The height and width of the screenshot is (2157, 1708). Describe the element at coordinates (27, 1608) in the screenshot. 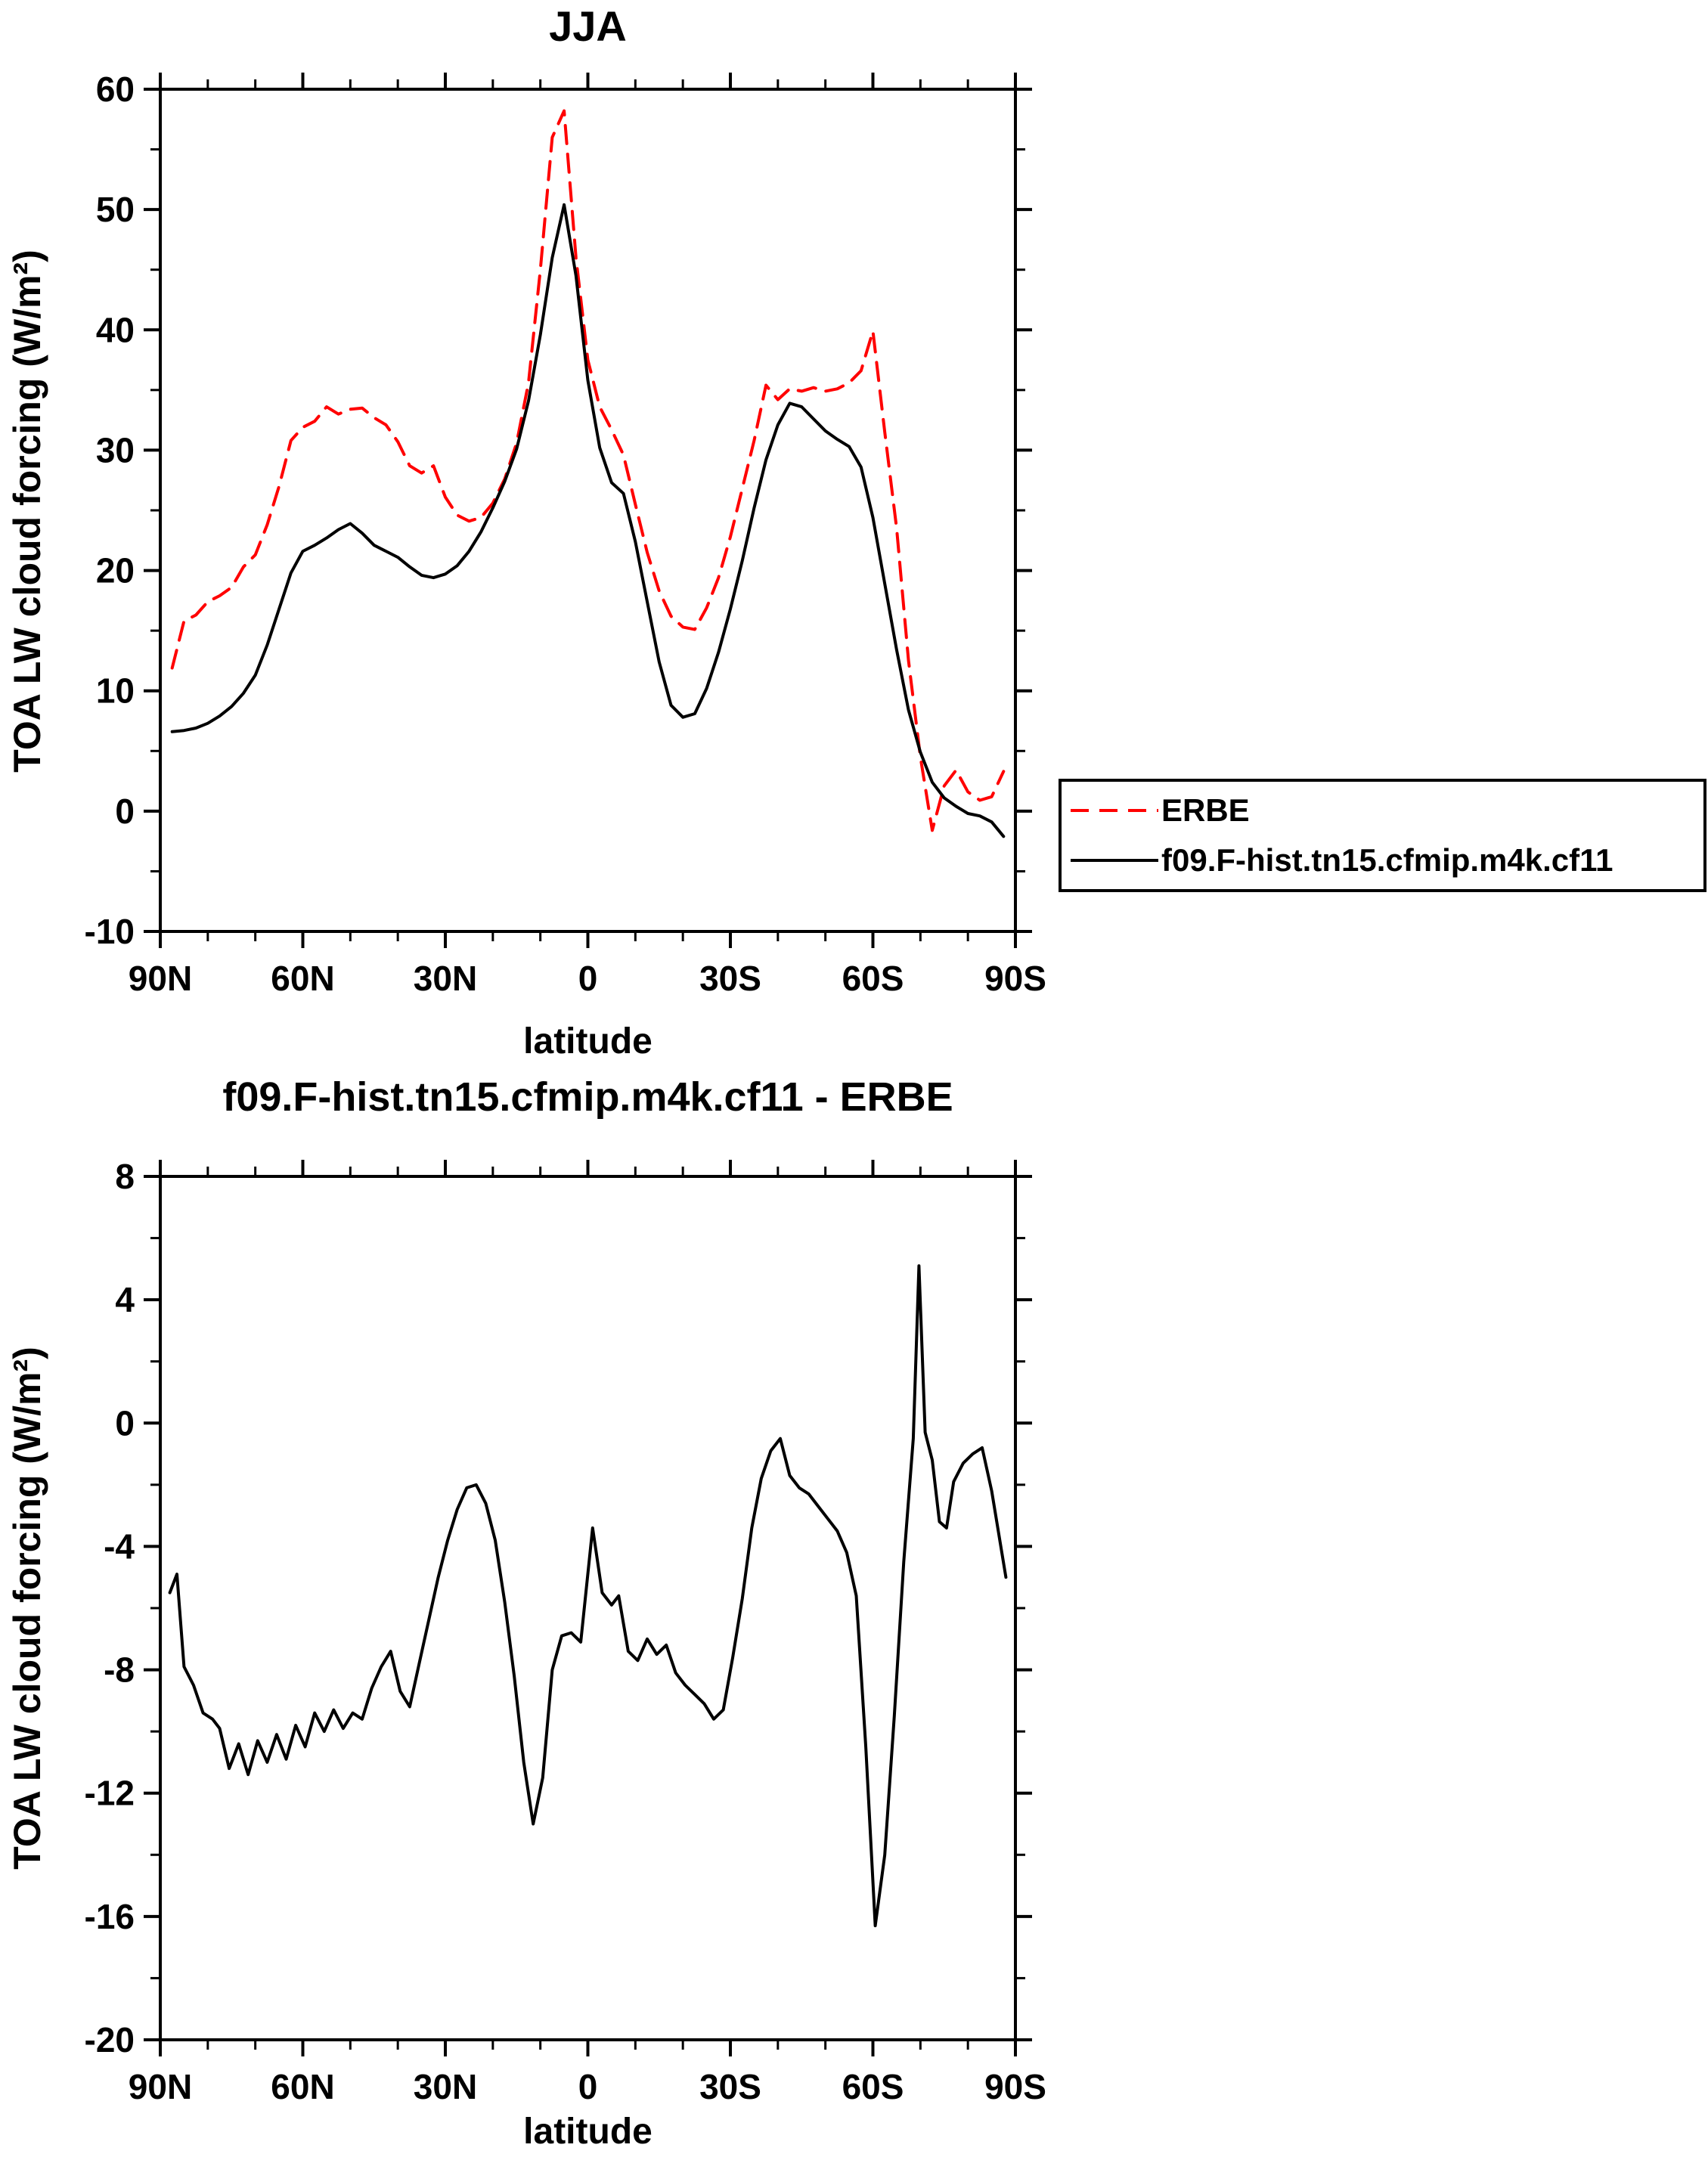

I see `bottom-y-axis-label: TOA LW cloud forcing (W/m²)` at that location.